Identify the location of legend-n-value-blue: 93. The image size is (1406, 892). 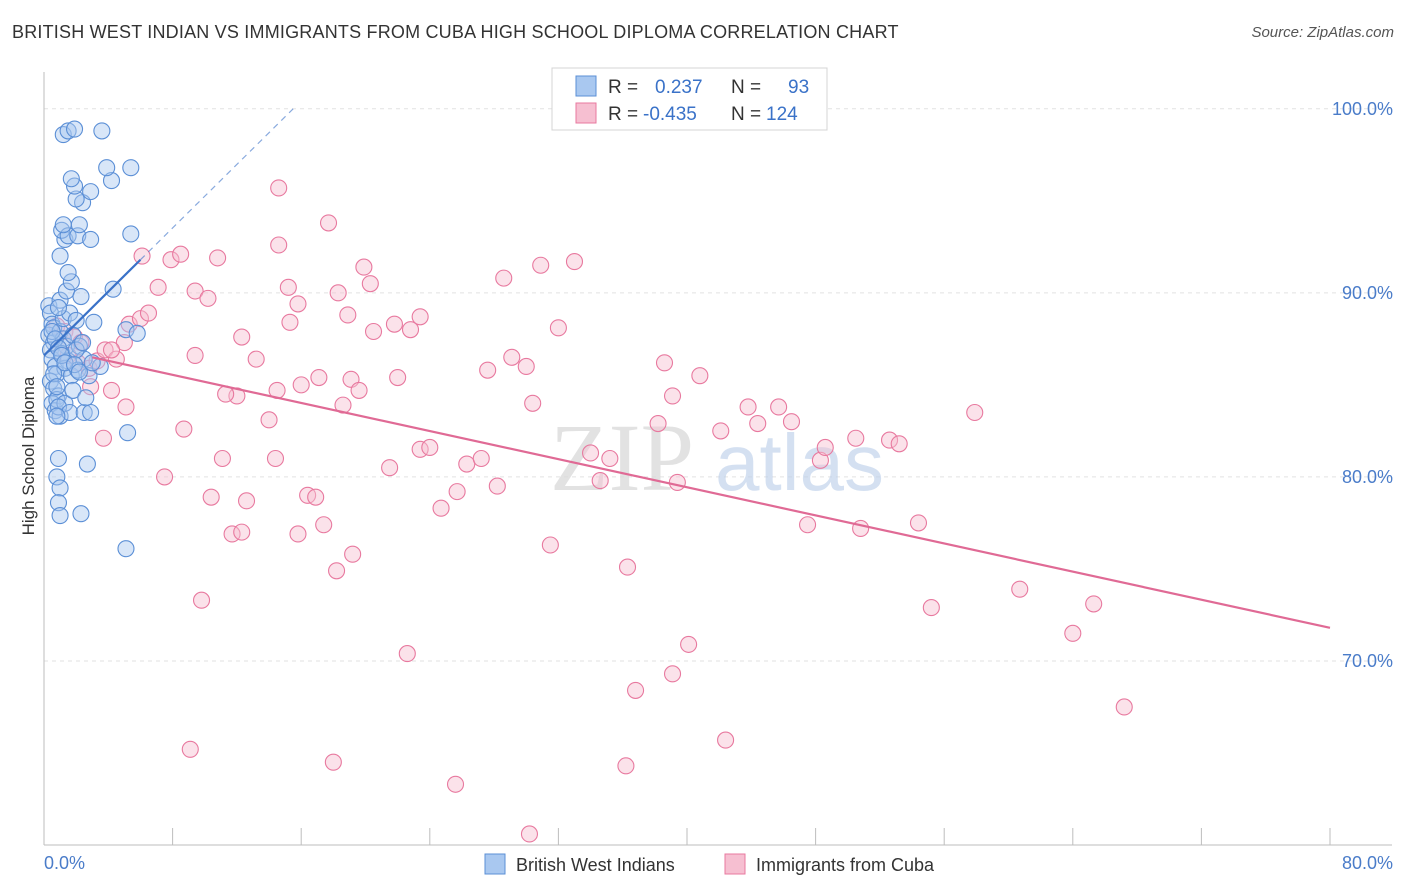
(798, 87).